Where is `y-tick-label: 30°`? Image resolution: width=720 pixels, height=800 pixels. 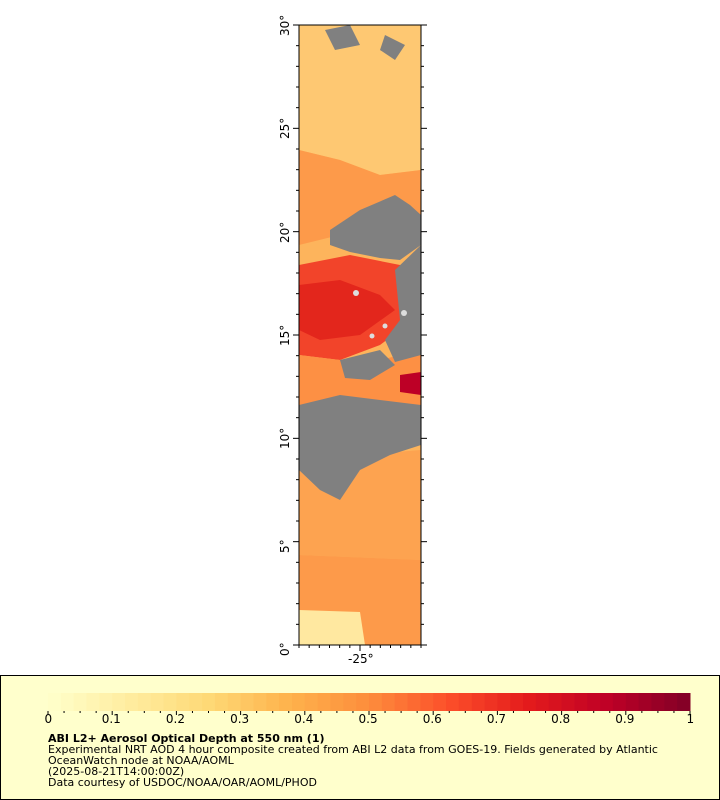
y-tick-label: 30° is located at coordinates (285, 25).